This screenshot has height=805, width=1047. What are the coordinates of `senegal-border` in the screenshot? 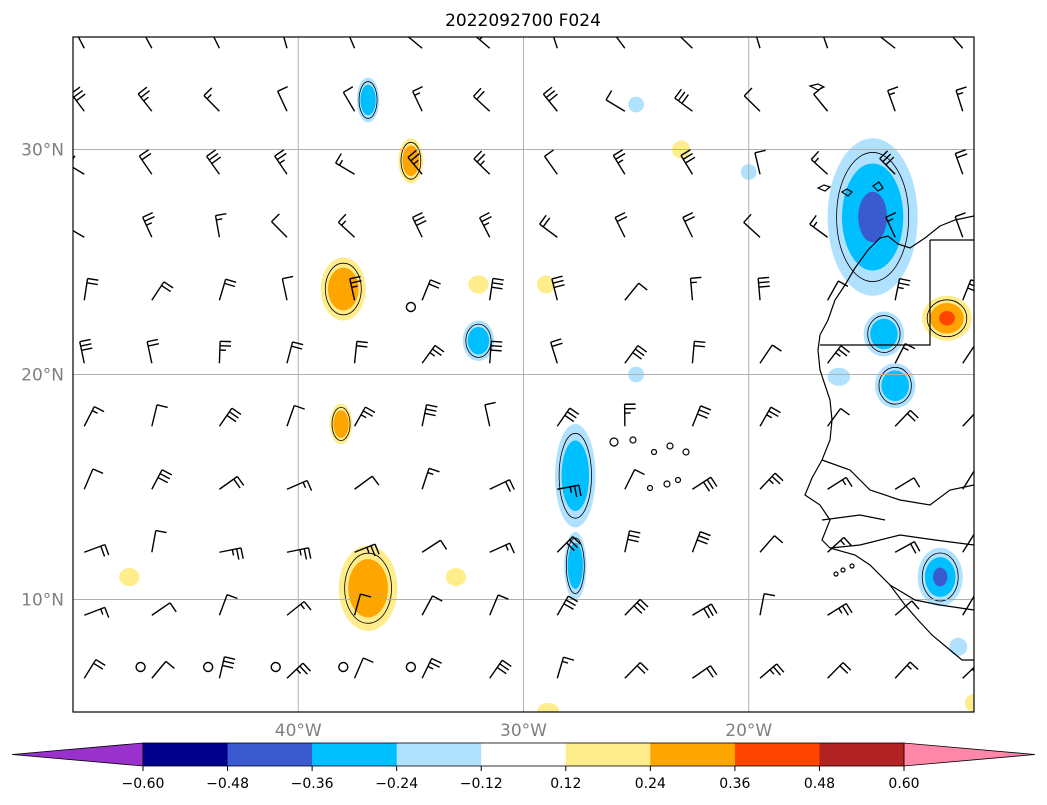 It's located at (897, 482).